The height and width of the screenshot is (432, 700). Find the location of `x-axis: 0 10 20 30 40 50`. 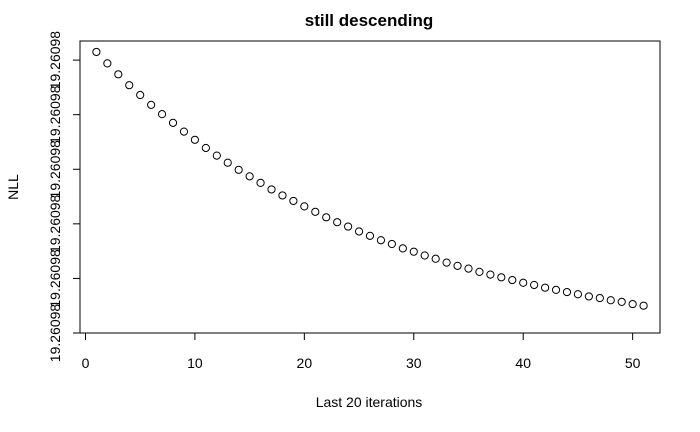

x-axis: 0 10 20 30 40 50 is located at coordinates (361, 351).